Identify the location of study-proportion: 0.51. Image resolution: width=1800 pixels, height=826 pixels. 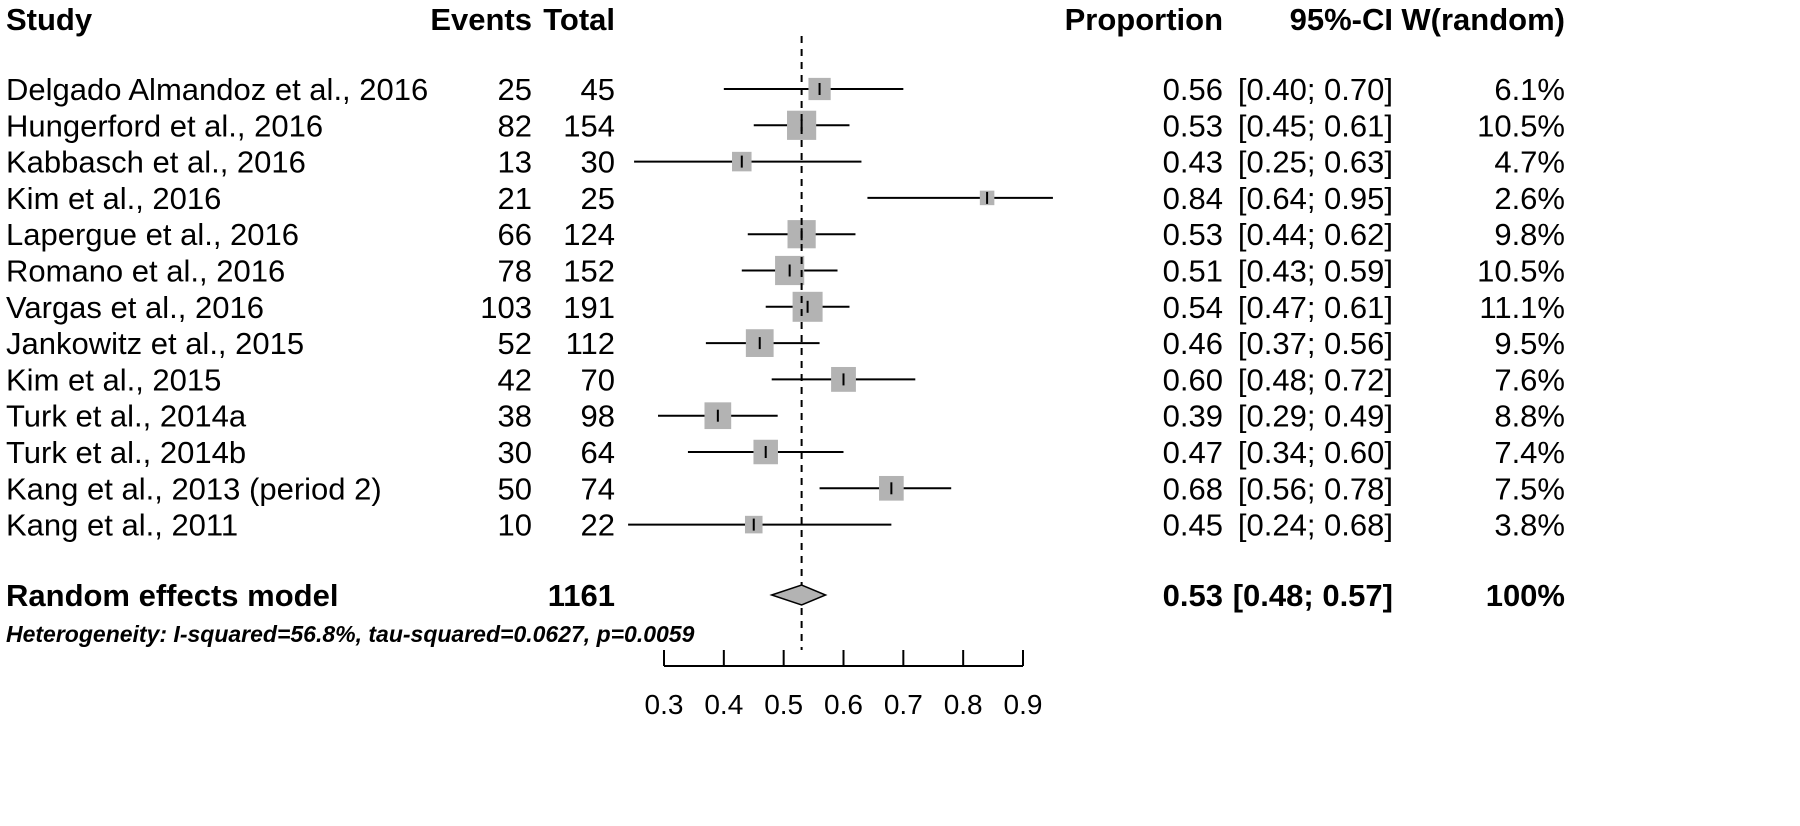
(1193, 271).